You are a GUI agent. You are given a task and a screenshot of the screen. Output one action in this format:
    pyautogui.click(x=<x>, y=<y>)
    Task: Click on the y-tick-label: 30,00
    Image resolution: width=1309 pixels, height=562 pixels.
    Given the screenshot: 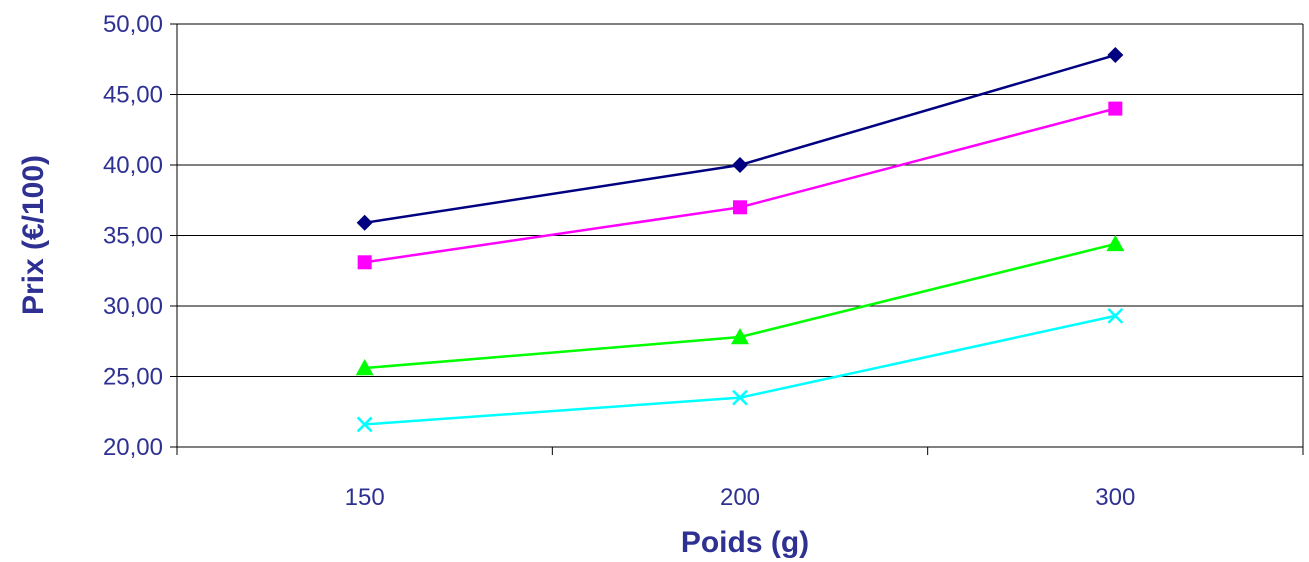 What is the action you would take?
    pyautogui.click(x=133, y=306)
    